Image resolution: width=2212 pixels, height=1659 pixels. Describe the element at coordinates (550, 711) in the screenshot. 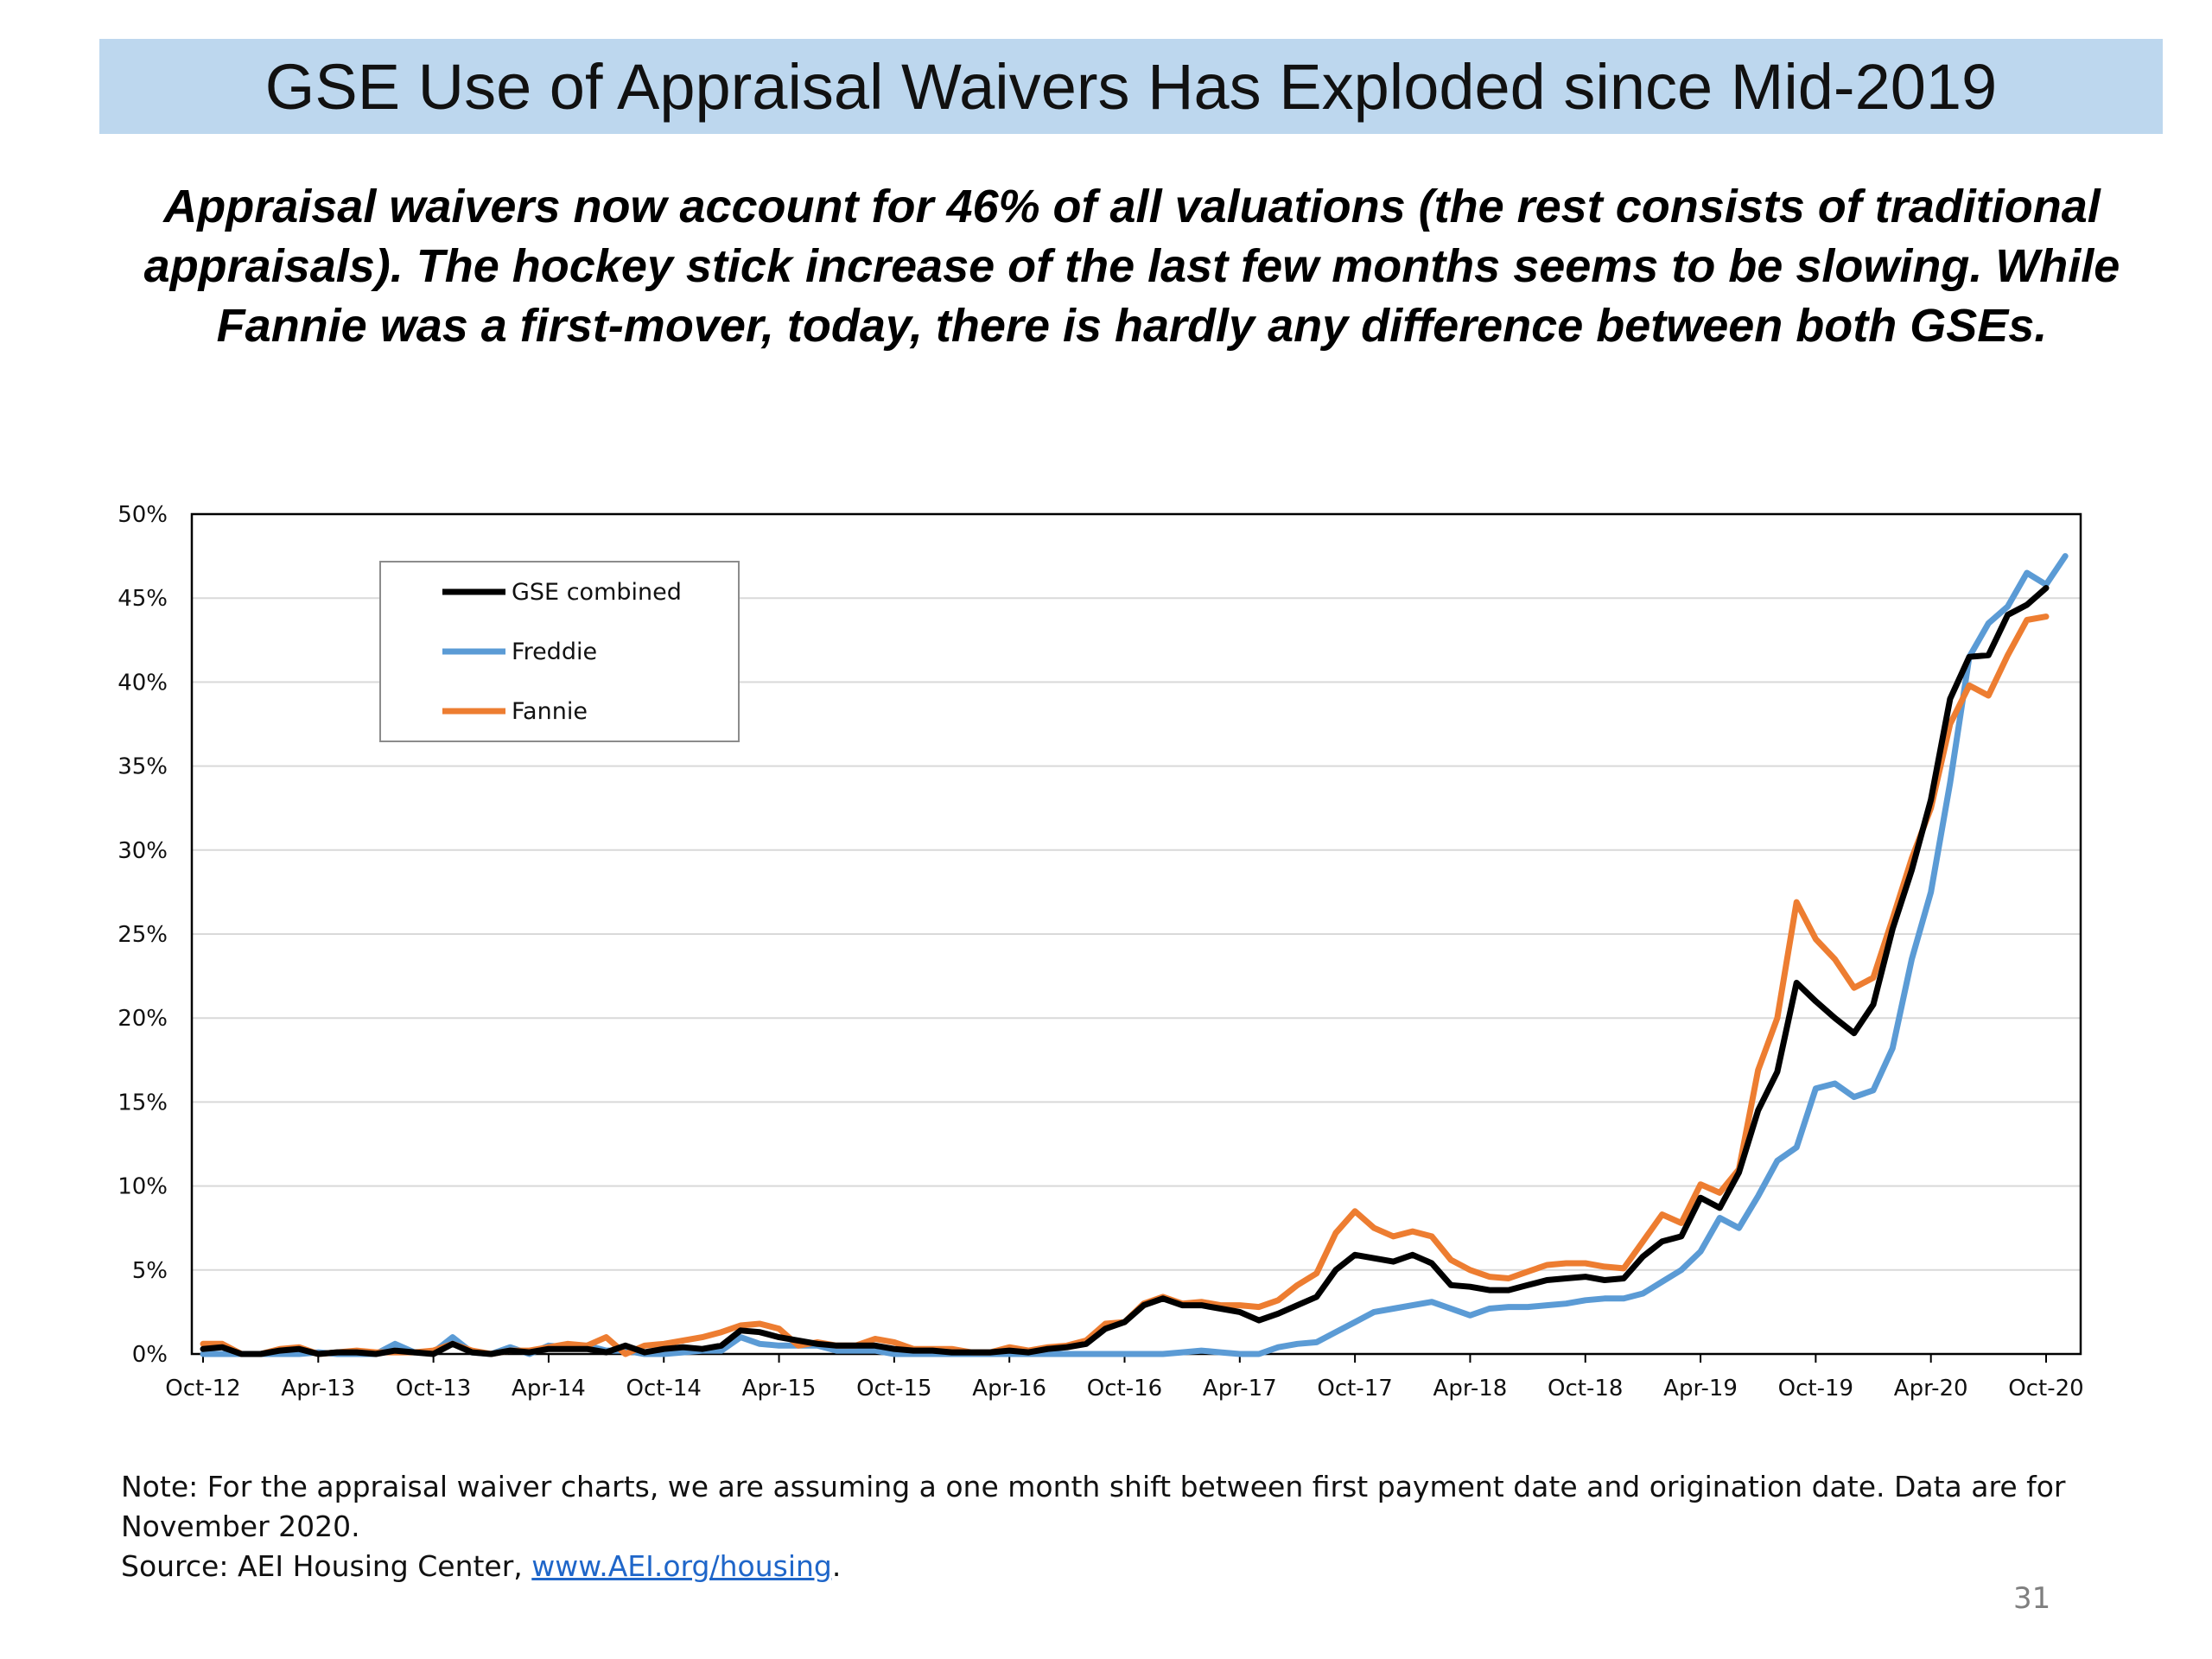

I see `legend-label: Fannie` at that location.